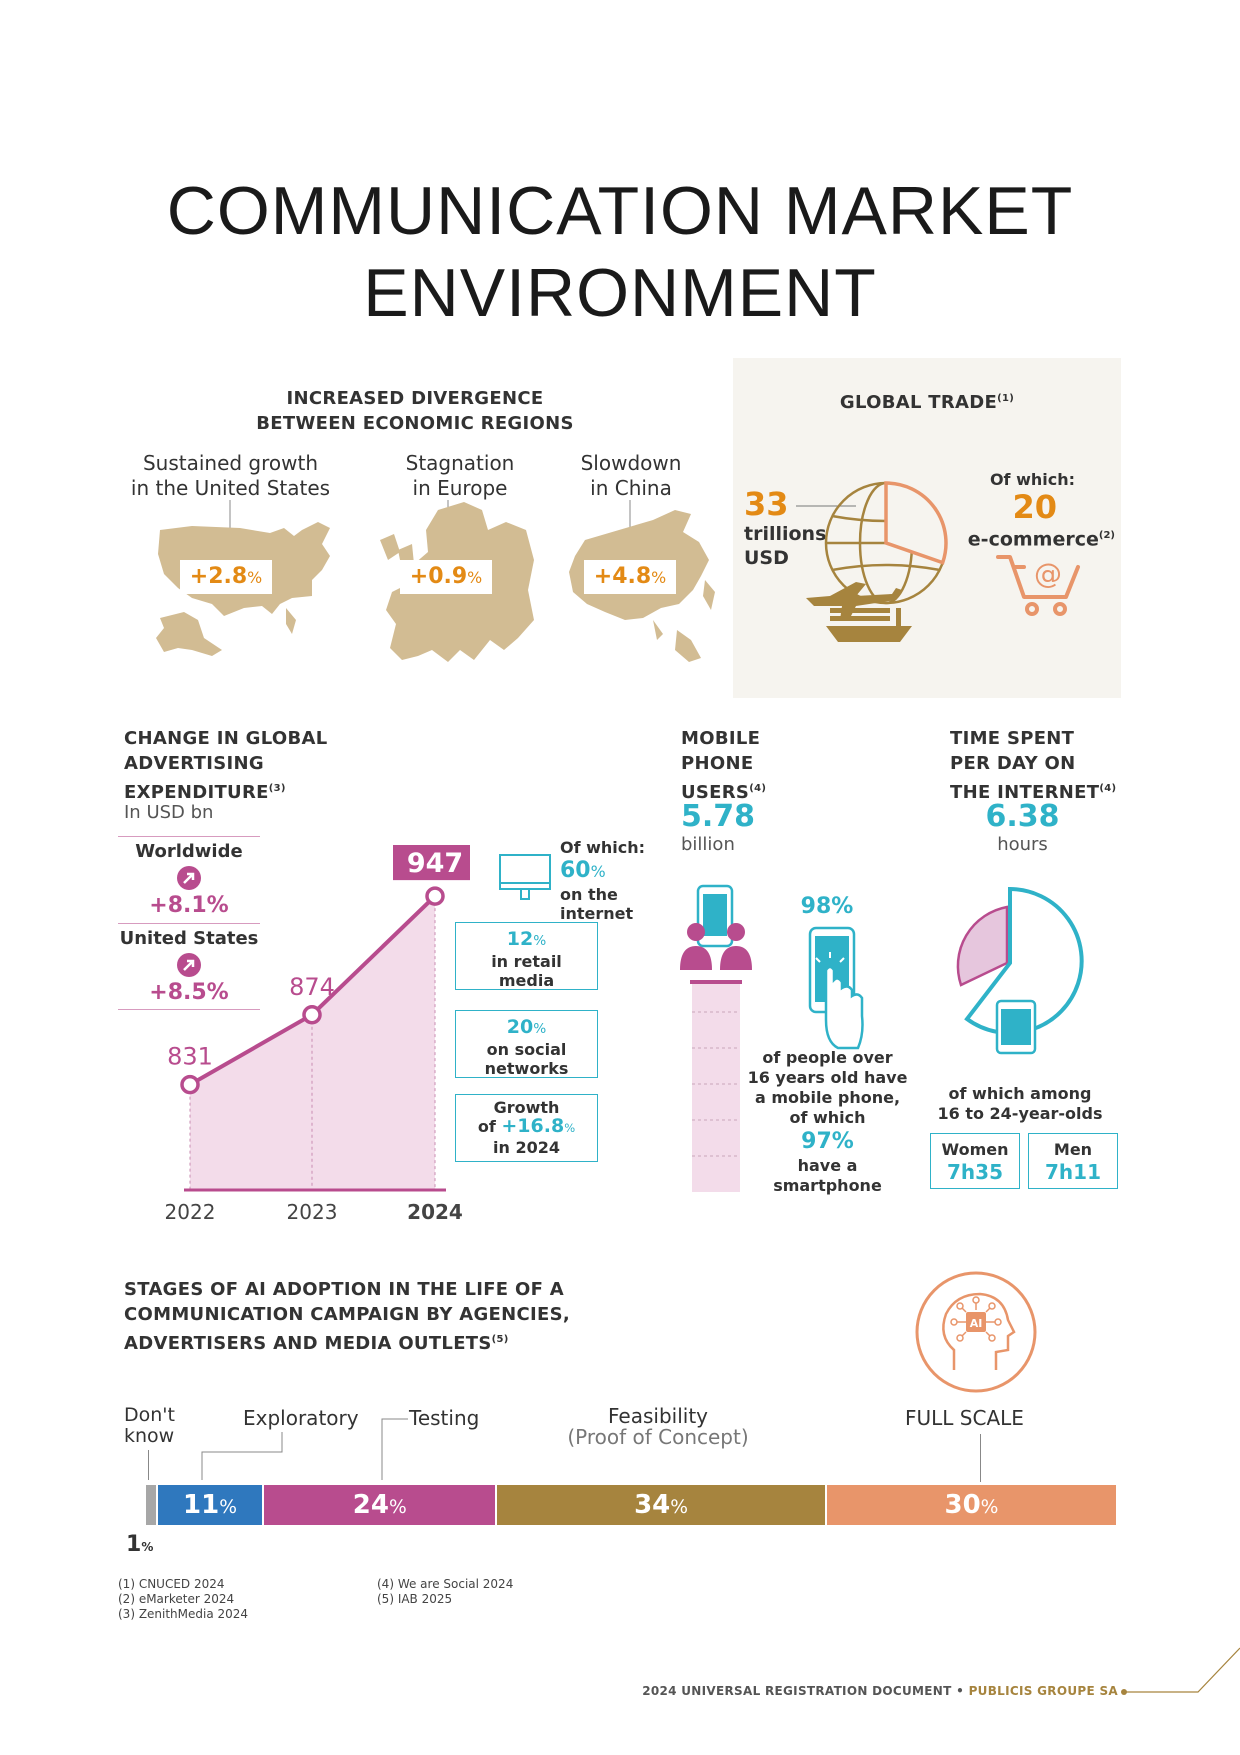  Describe the element at coordinates (927, 402) in the screenshot. I see `global-trade-heading: GLOBAL TRADE(1)` at that location.